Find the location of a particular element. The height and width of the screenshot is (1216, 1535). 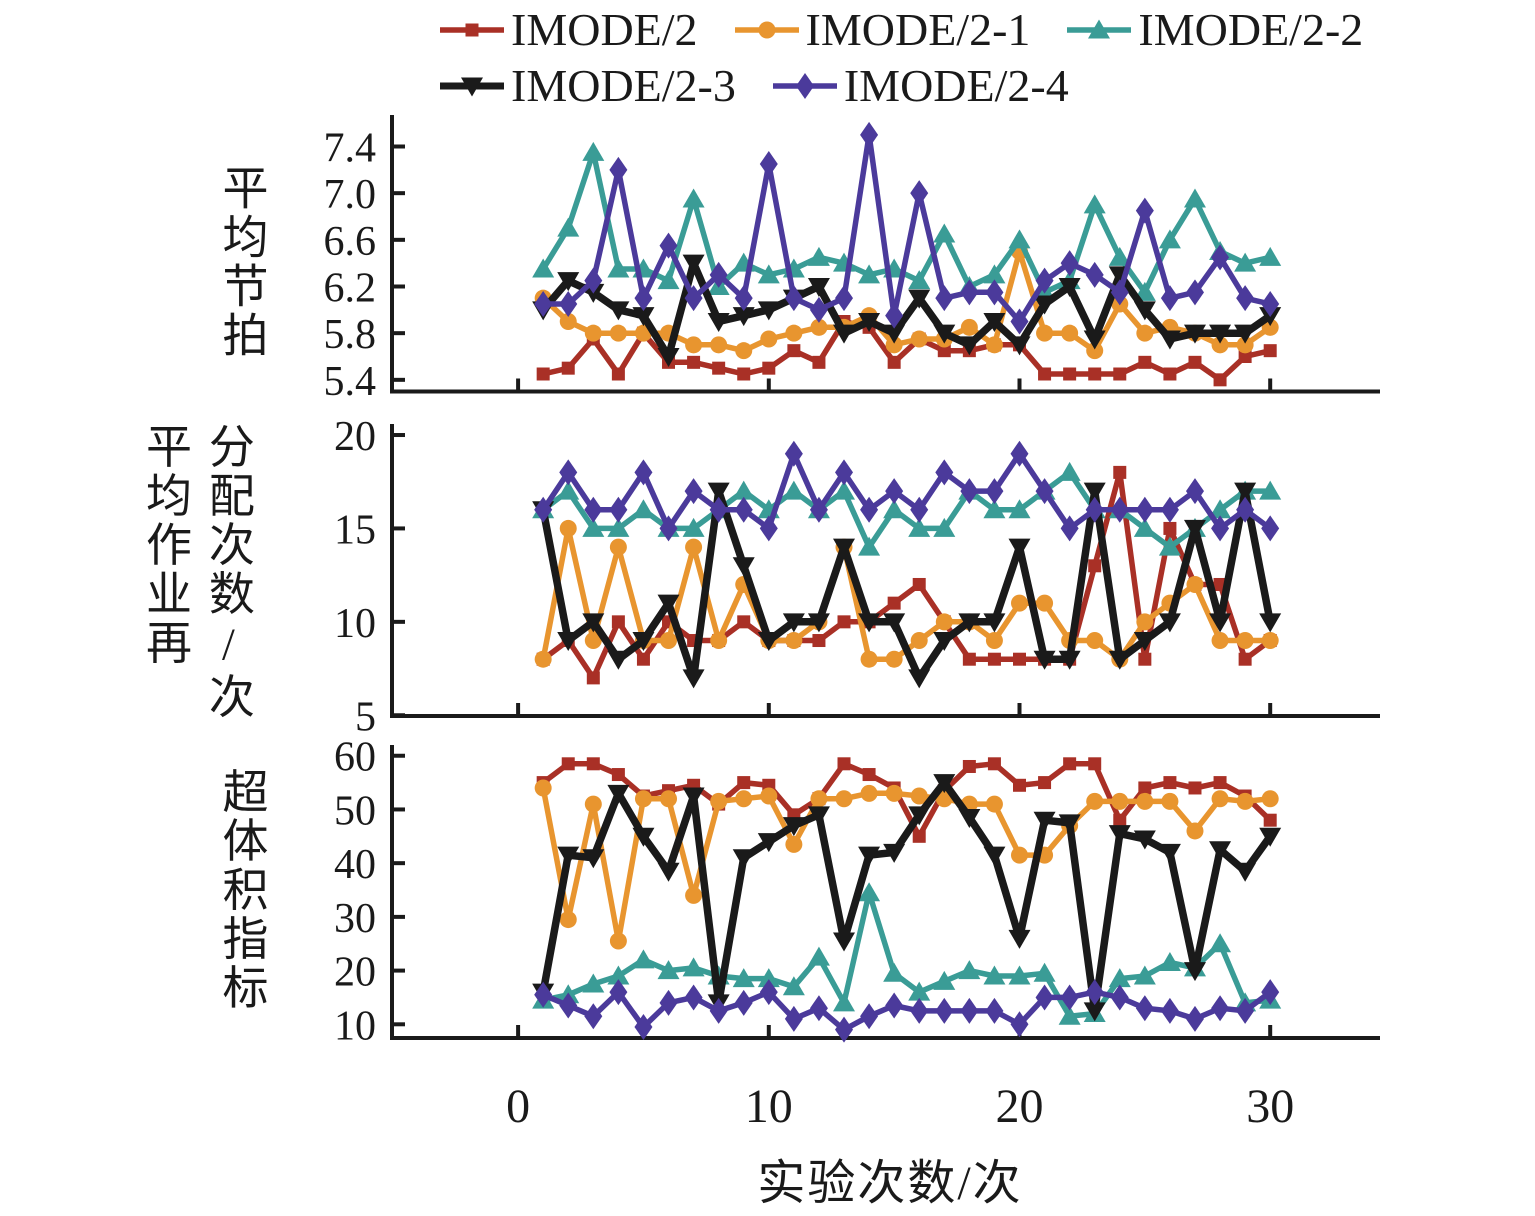

y-axis-label-hypervolume: 超体积指标 is located at coordinates (242, 890).